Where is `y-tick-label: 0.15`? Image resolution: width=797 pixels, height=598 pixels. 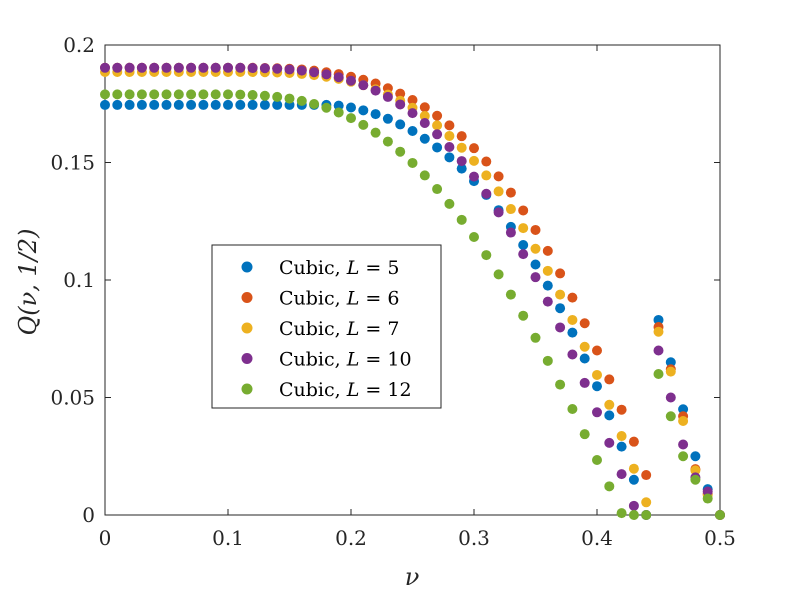 y-tick-label: 0.15 is located at coordinates (72, 163).